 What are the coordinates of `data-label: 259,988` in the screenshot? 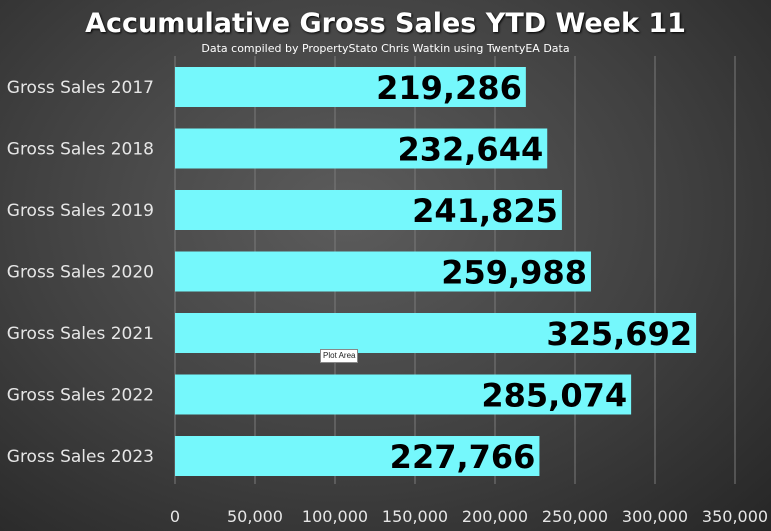 It's located at (514, 273).